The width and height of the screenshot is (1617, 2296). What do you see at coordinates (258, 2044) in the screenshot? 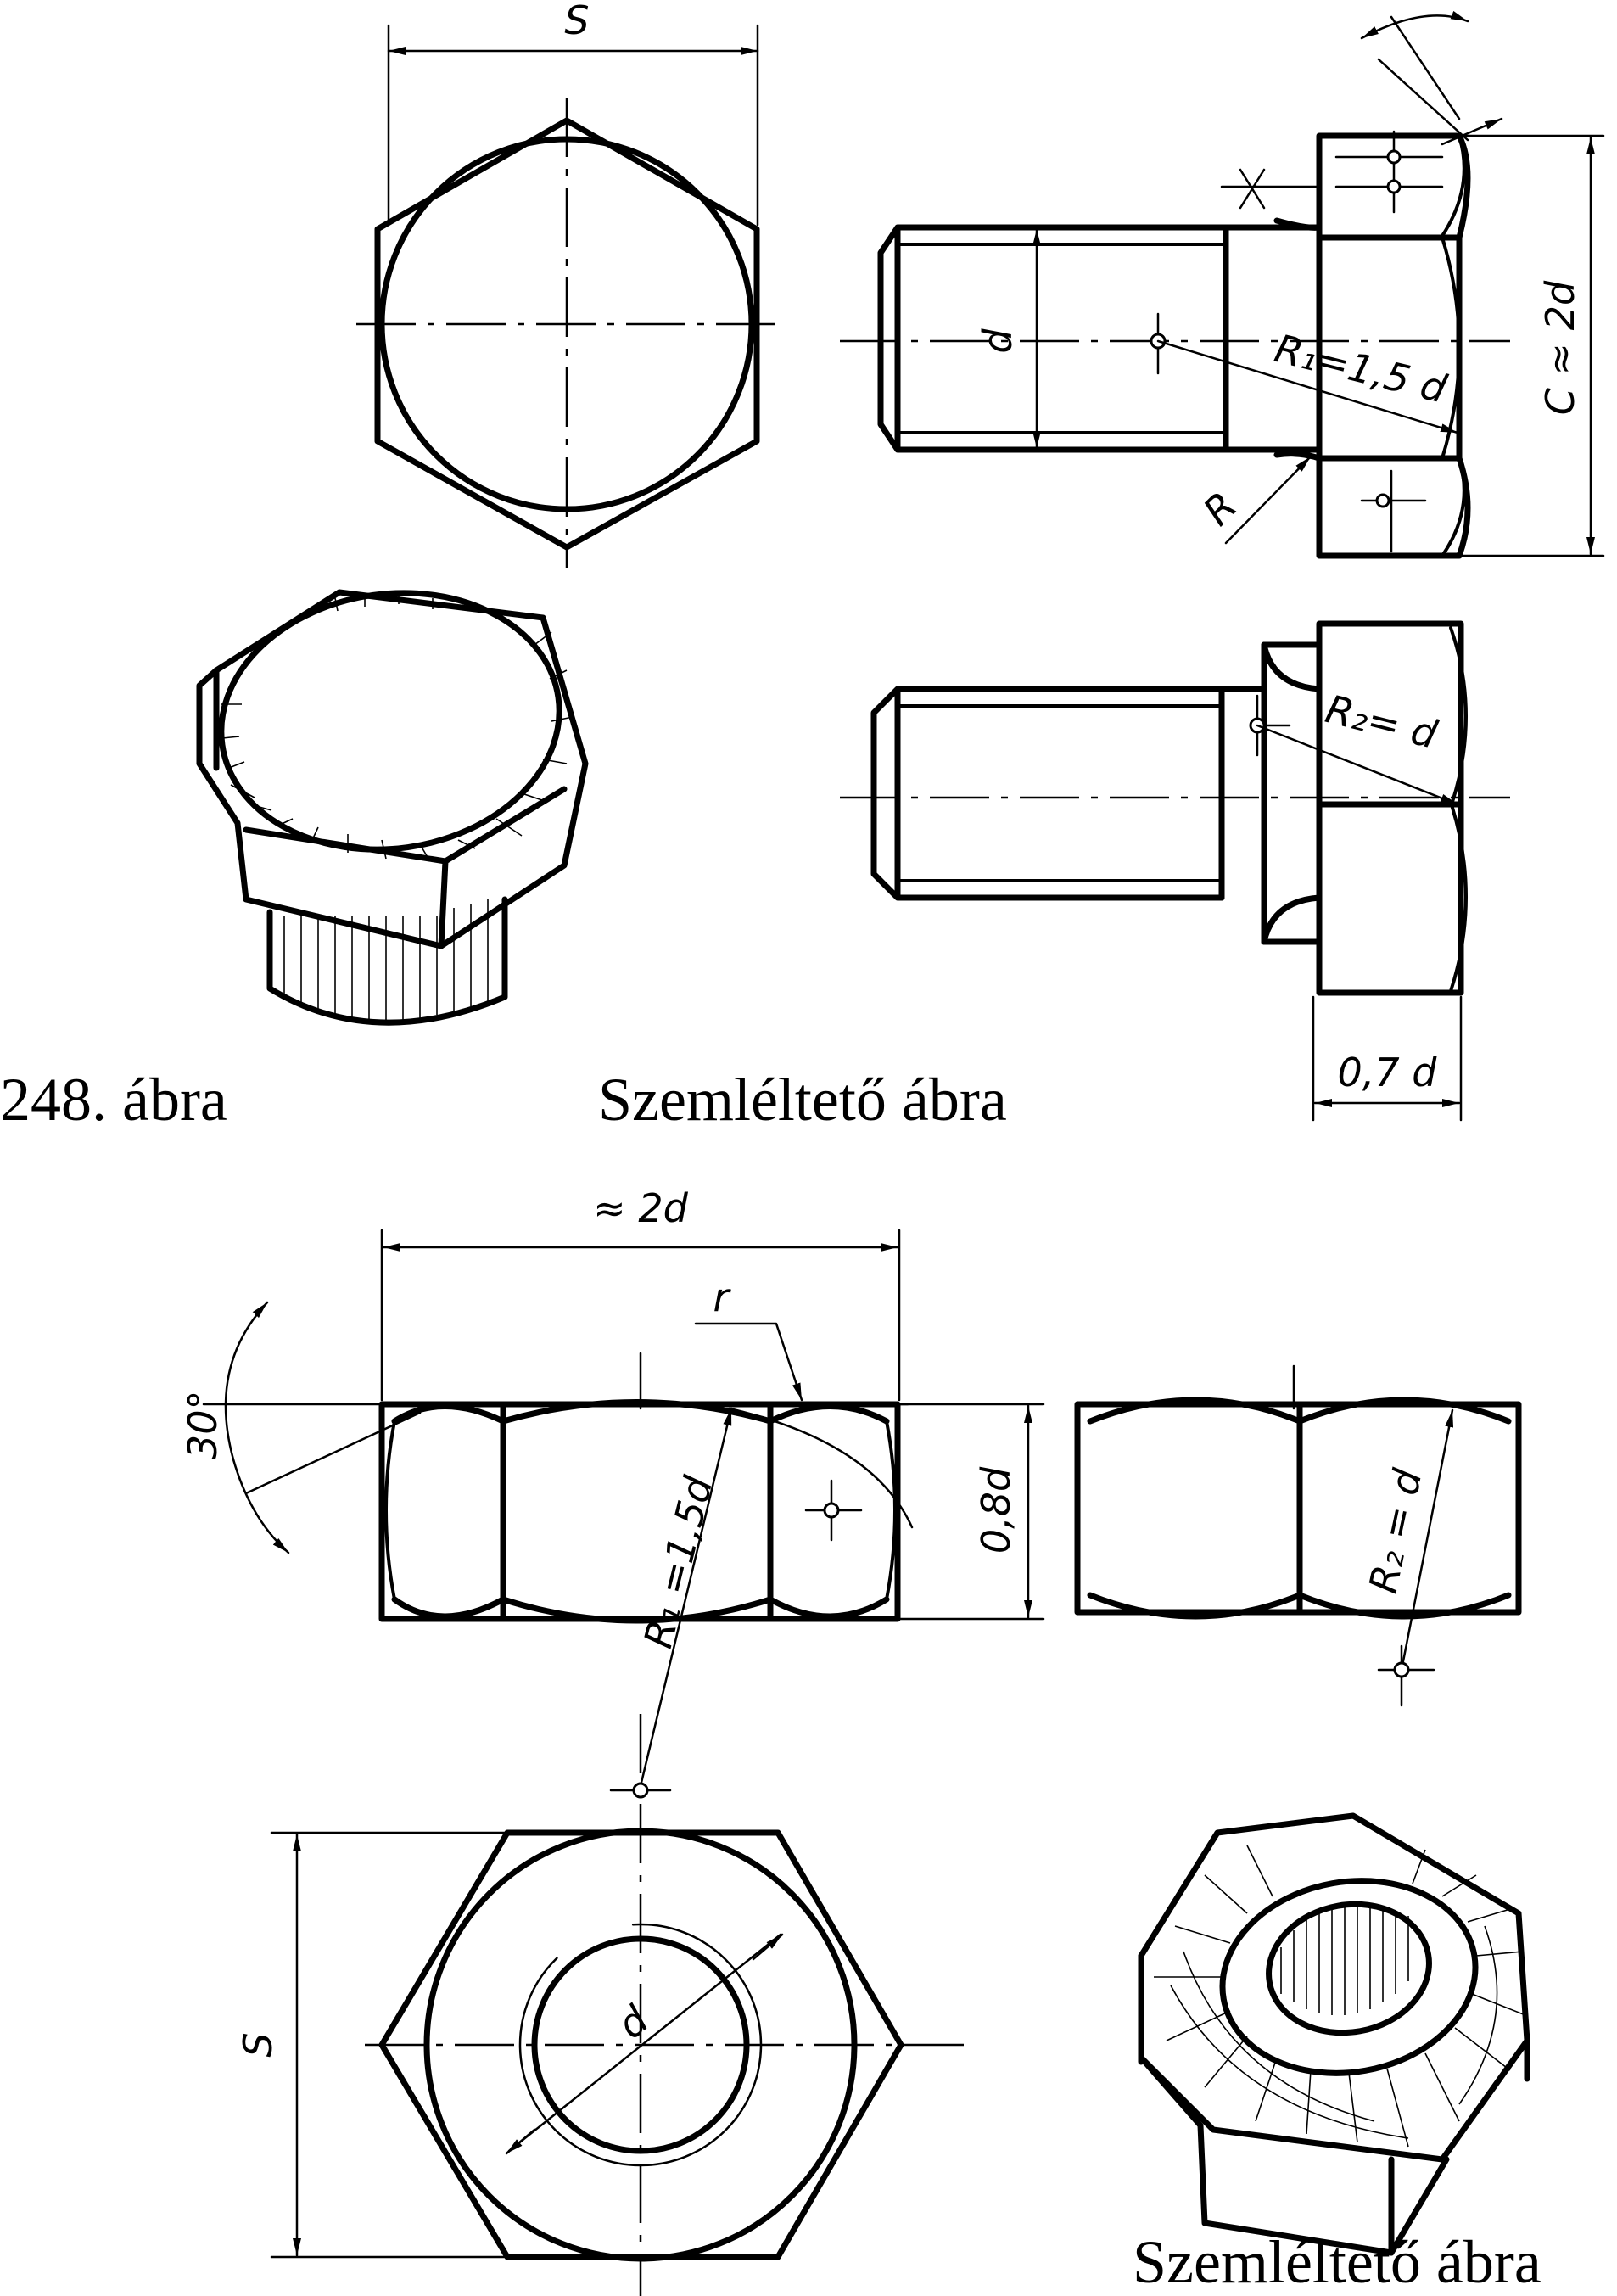
I see `nut-dim-s: S` at bounding box center [258, 2044].